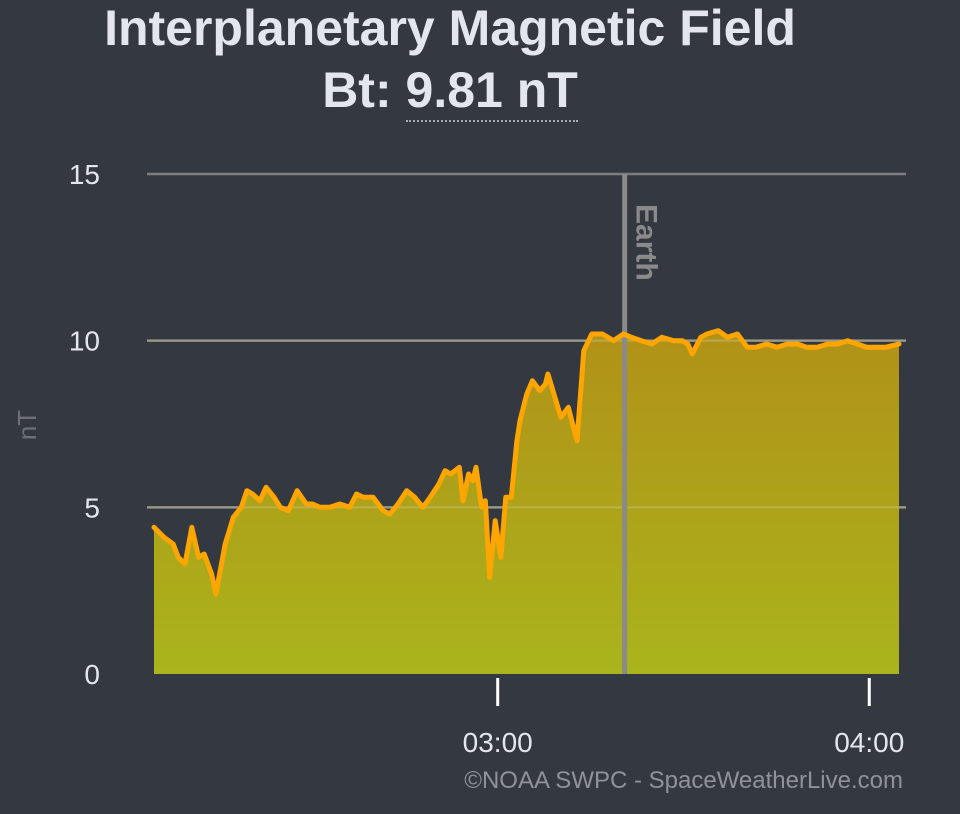 Image resolution: width=960 pixels, height=814 pixels. Describe the element at coordinates (357, 90) in the screenshot. I see `bt-label: Bt:` at that location.